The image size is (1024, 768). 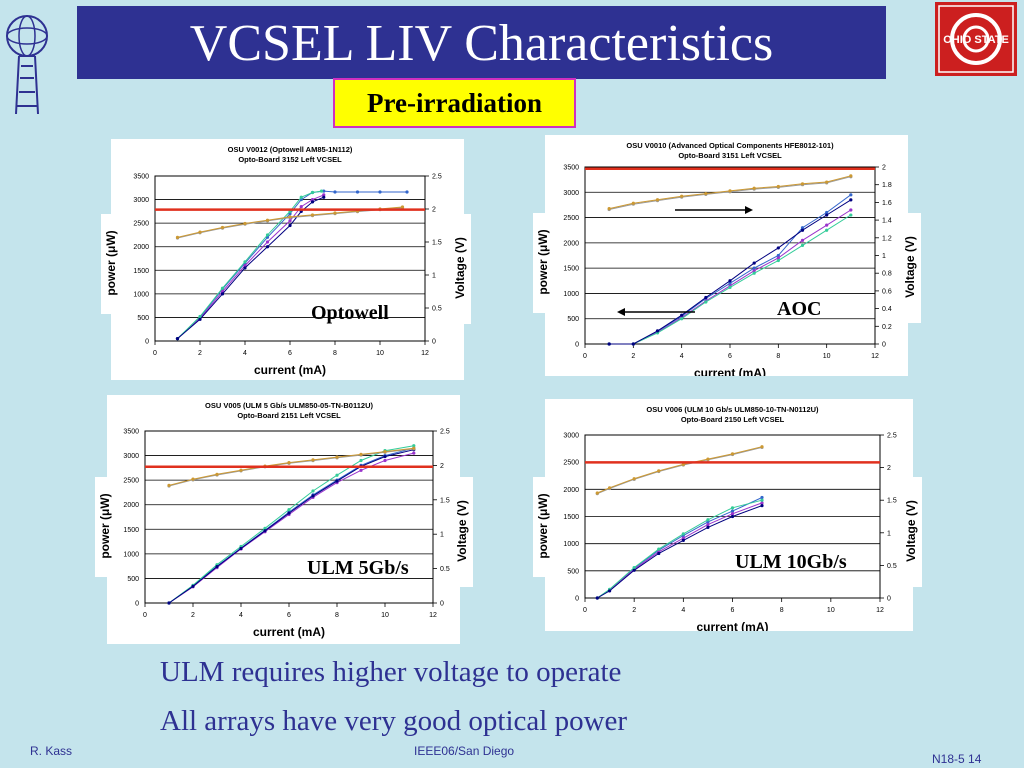 I want to click on y2-tick-label: 0.2, so click(x=887, y=327).